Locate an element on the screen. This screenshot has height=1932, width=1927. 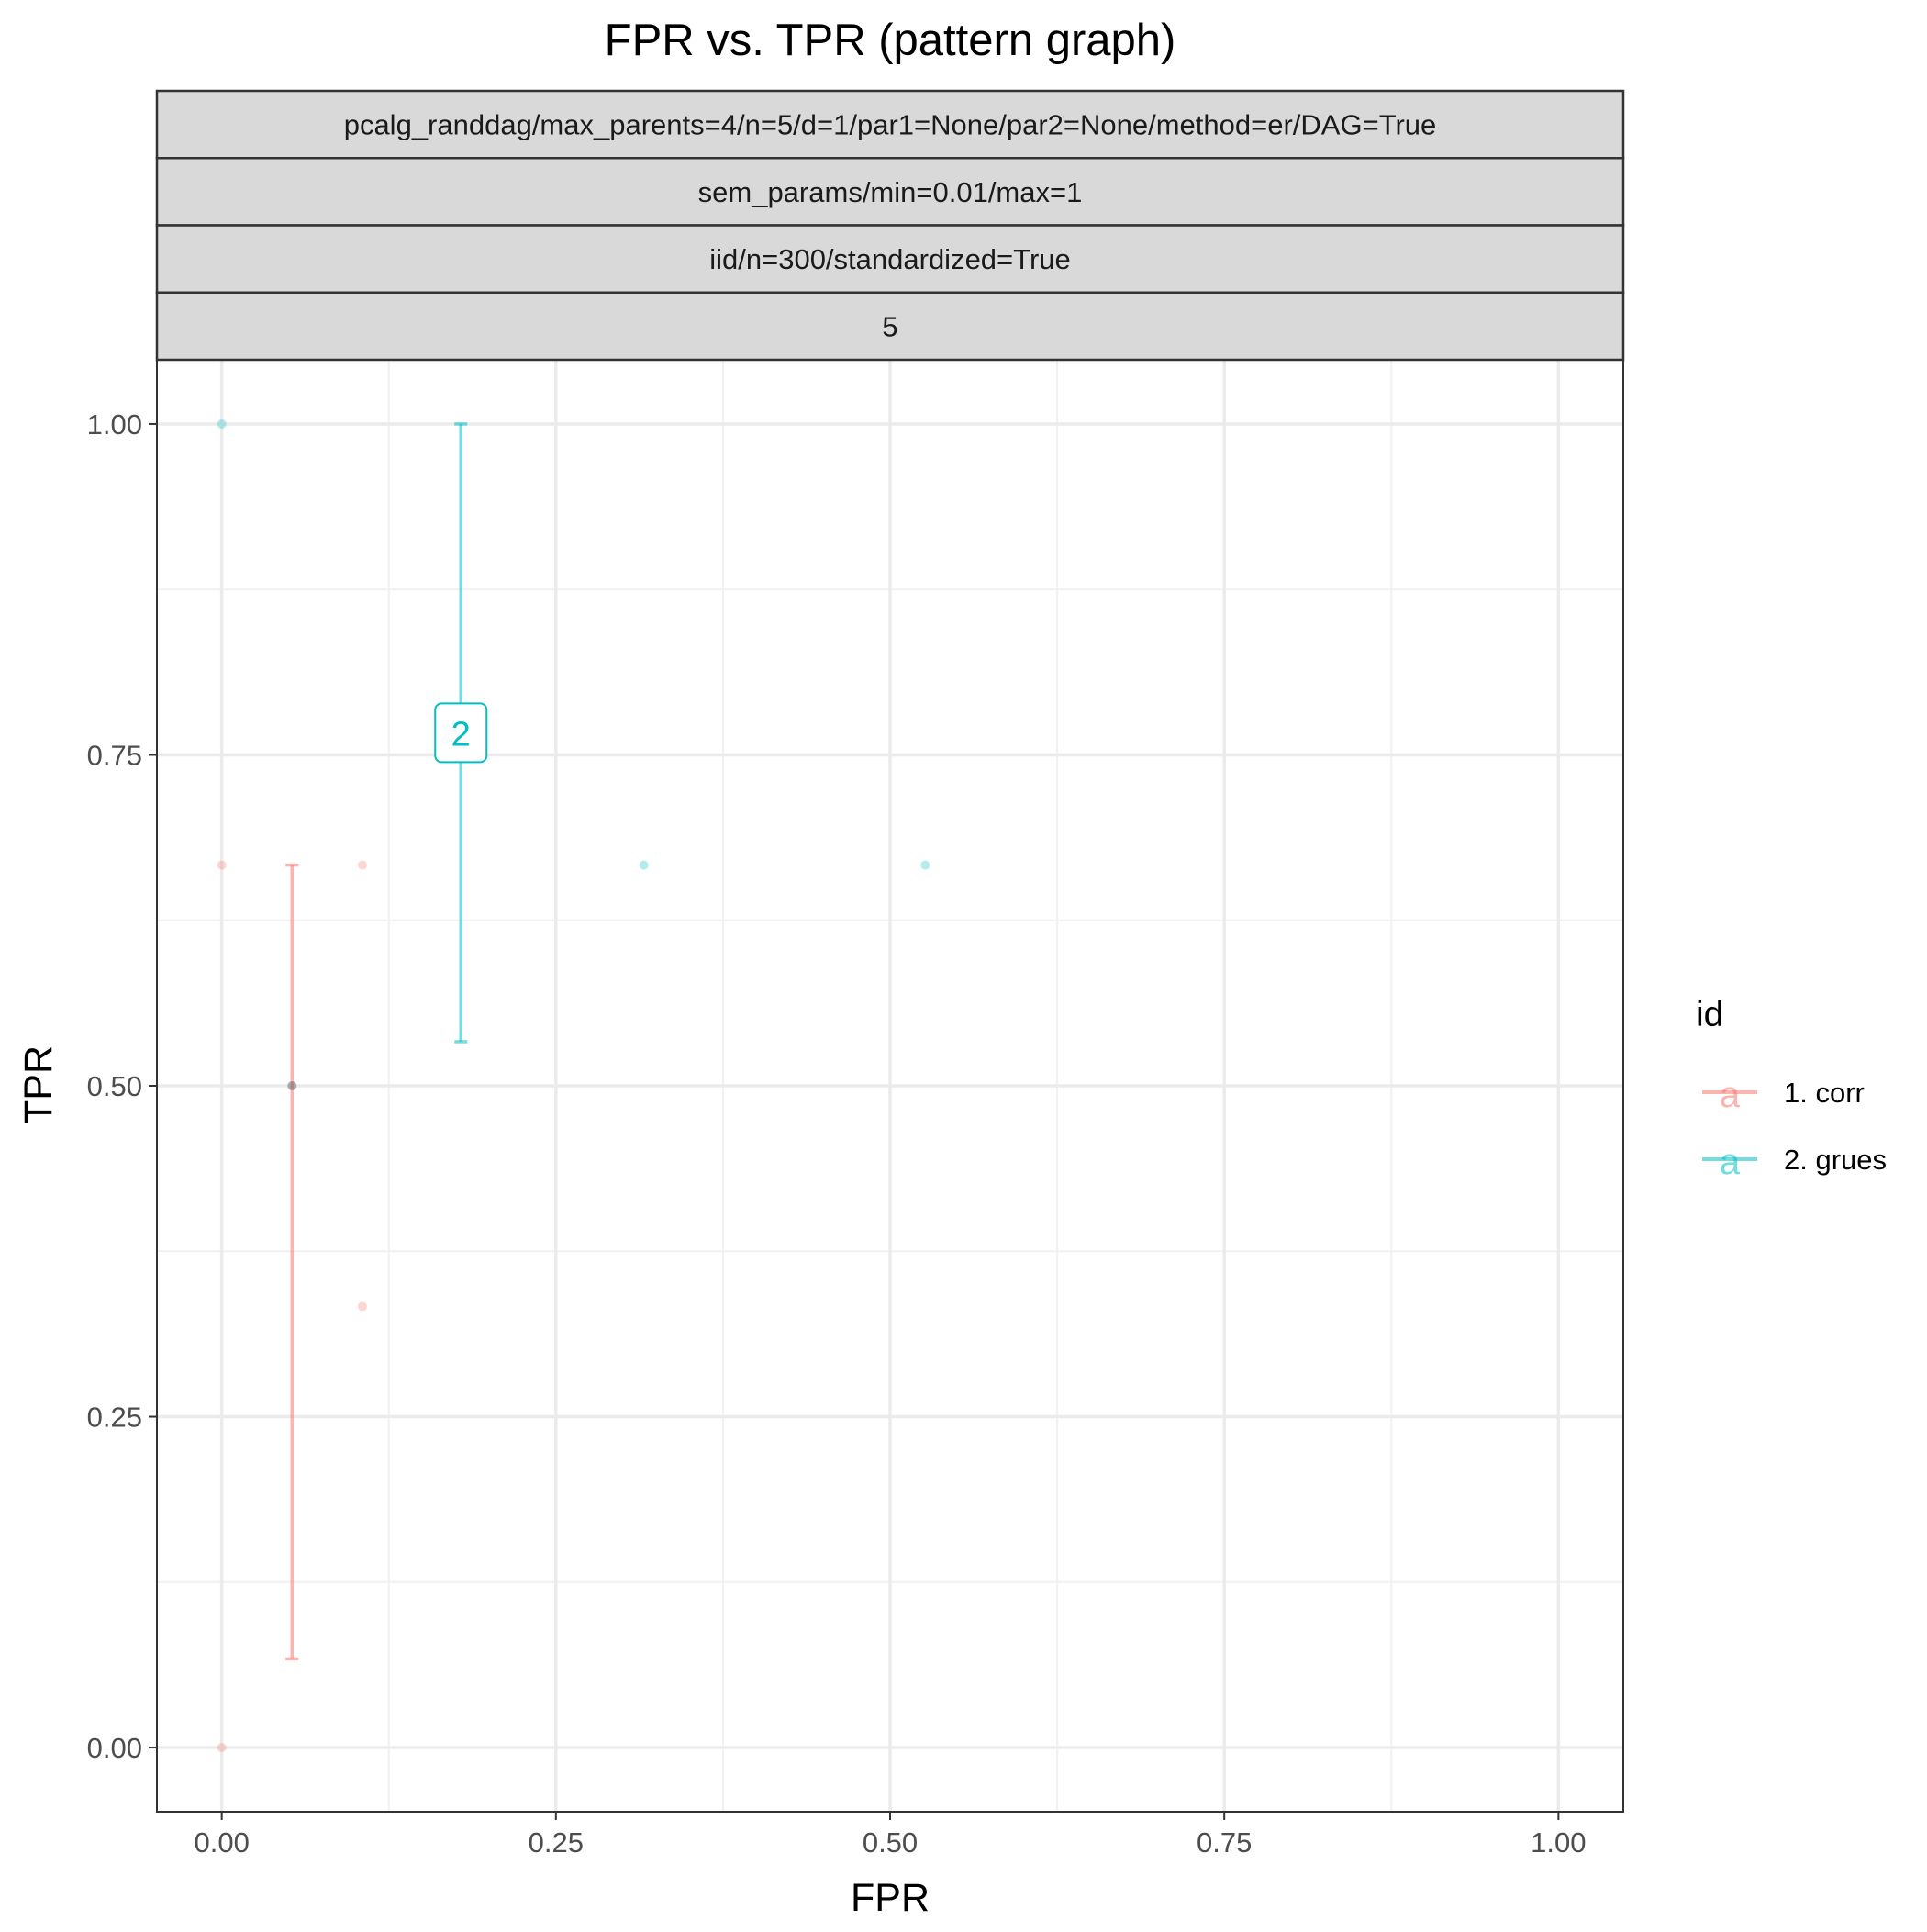
summary-point is located at coordinates (292, 1085).